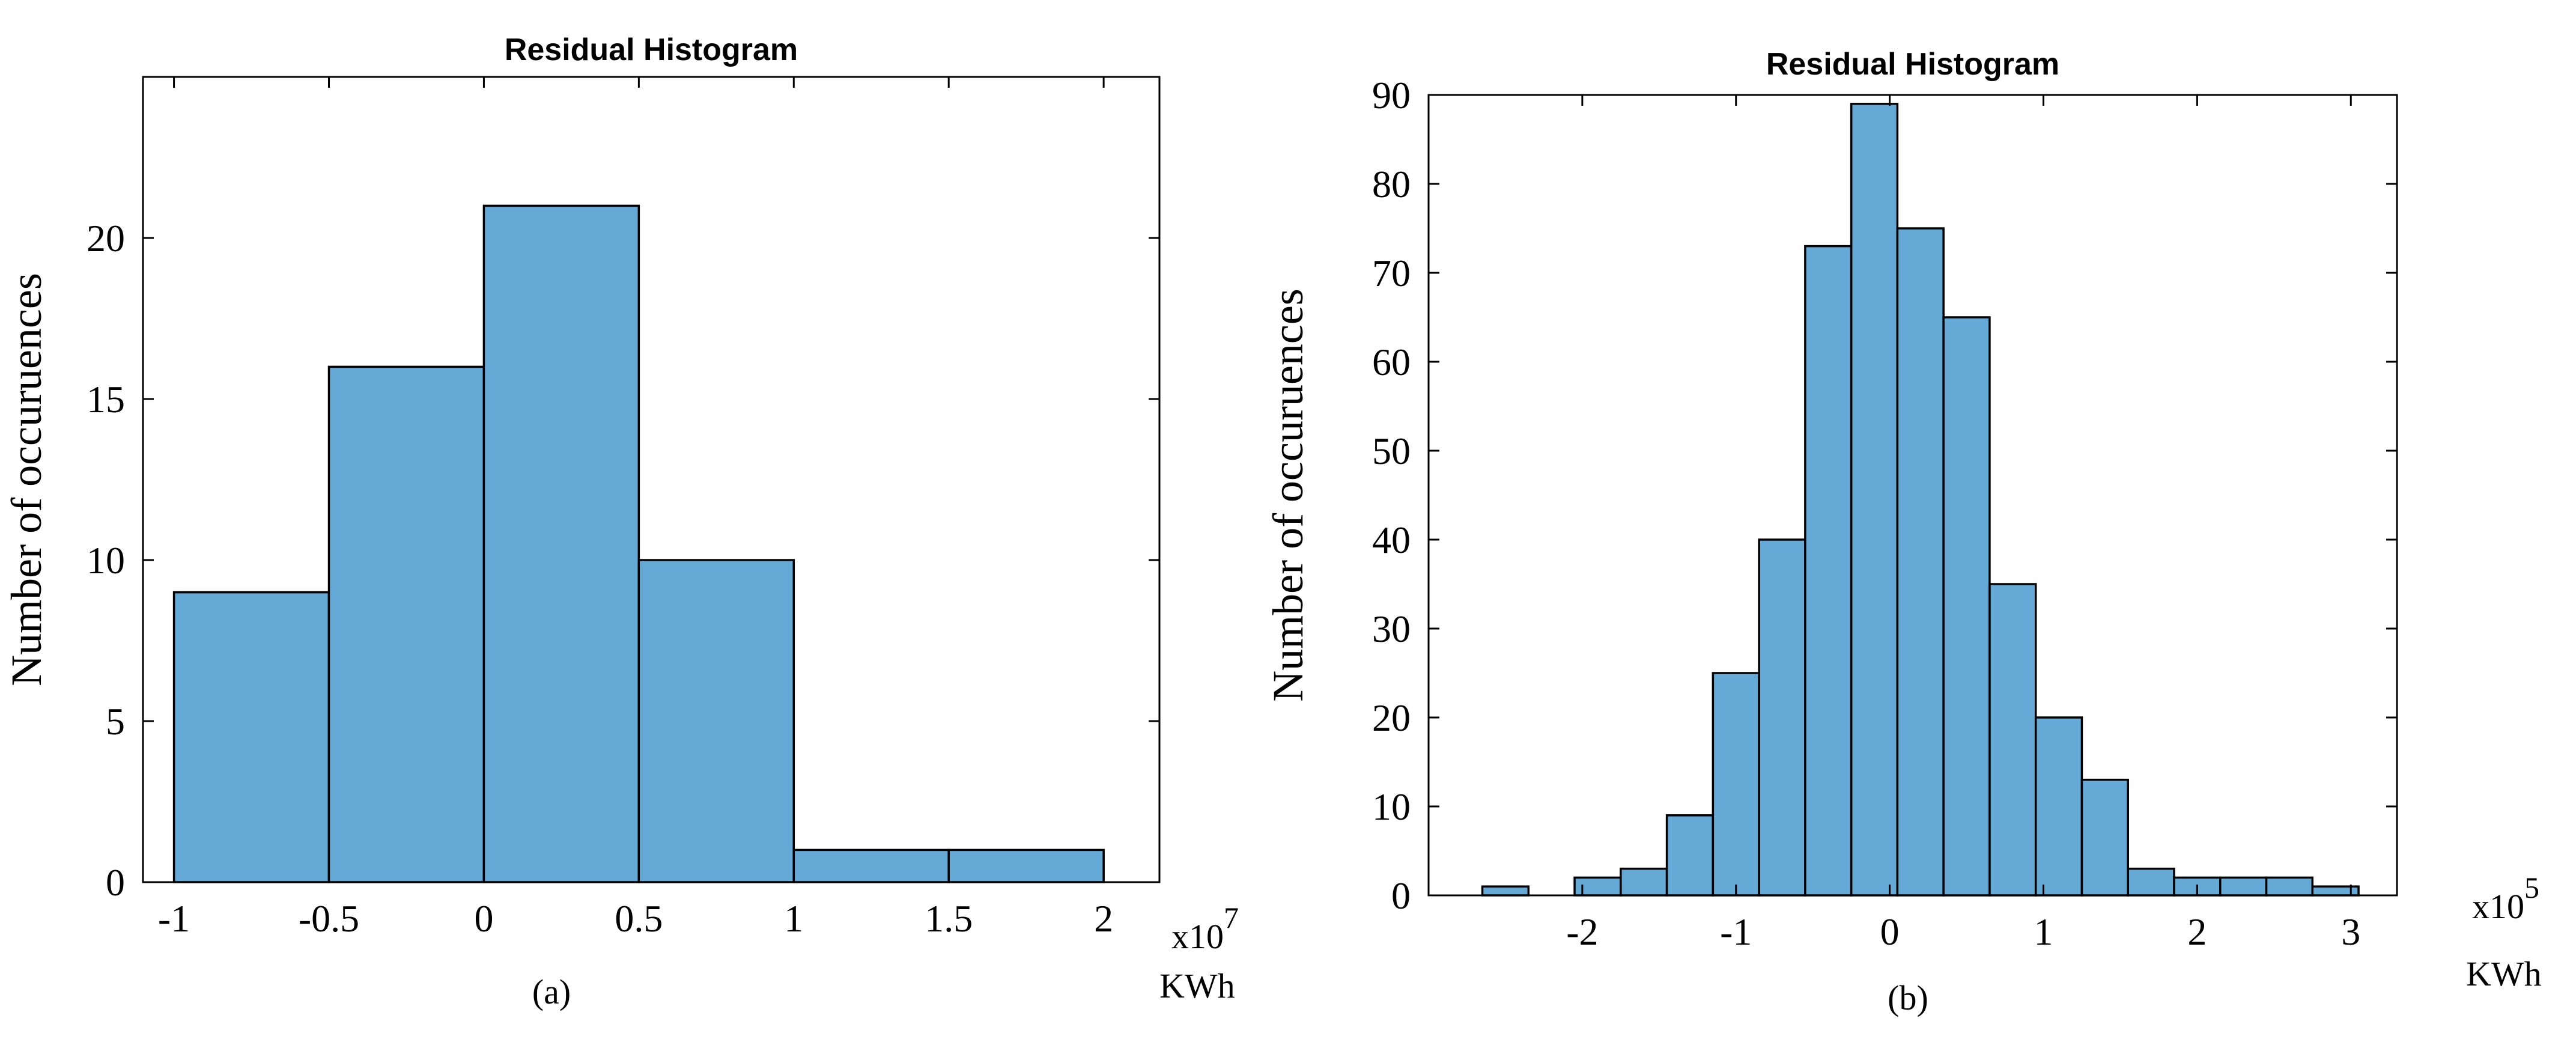  Describe the element at coordinates (1391, 540) in the screenshot. I see `y-tick-label: 40` at that location.